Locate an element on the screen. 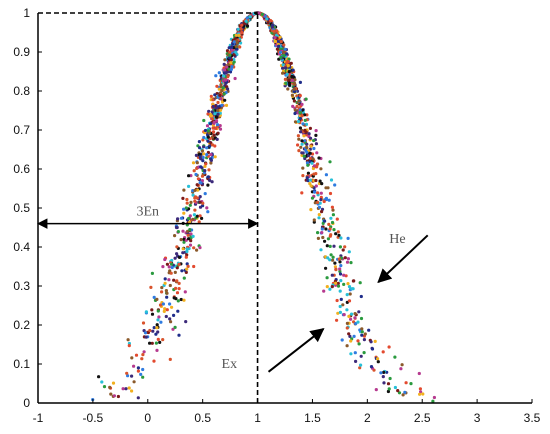 This screenshot has height=434, width=550. x-tick-label: 0.5 is located at coordinates (202, 418).